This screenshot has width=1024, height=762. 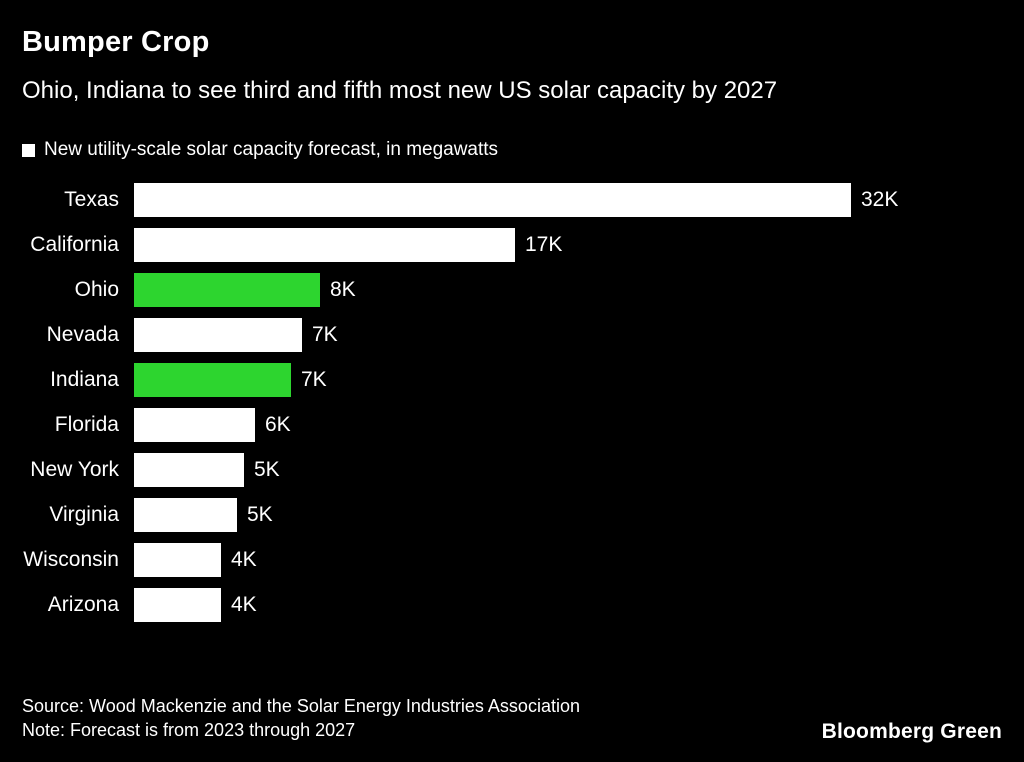 I want to click on bar-row: New York 5K, so click(x=512, y=470).